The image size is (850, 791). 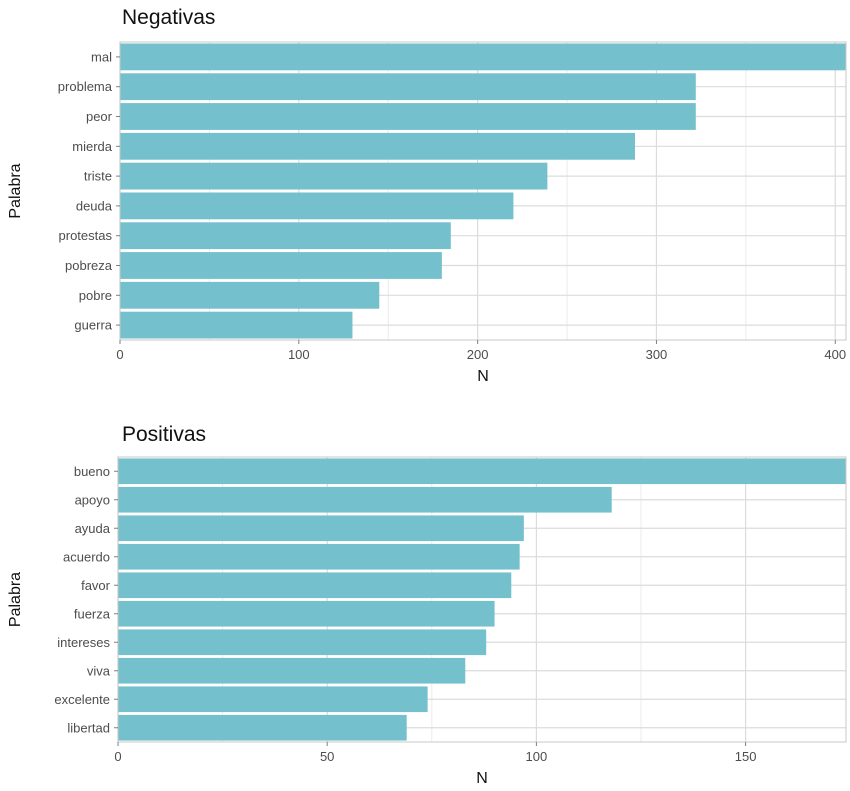 I want to click on category-label: viva, so click(x=99, y=670).